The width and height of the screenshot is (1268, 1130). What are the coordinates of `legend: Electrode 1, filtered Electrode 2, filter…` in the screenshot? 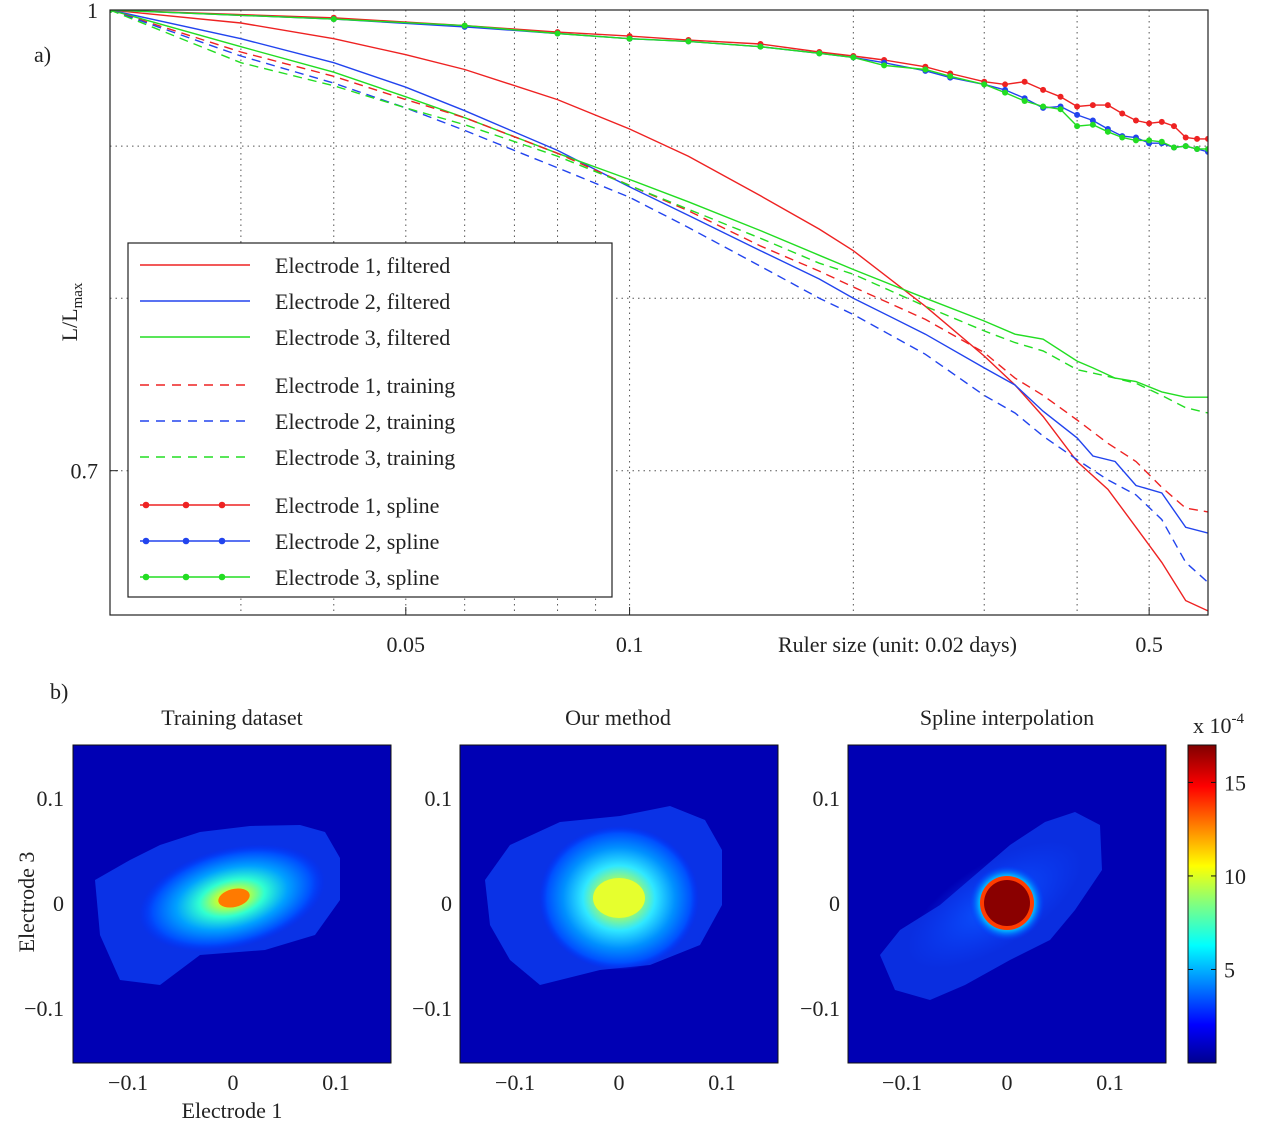 It's located at (370, 420).